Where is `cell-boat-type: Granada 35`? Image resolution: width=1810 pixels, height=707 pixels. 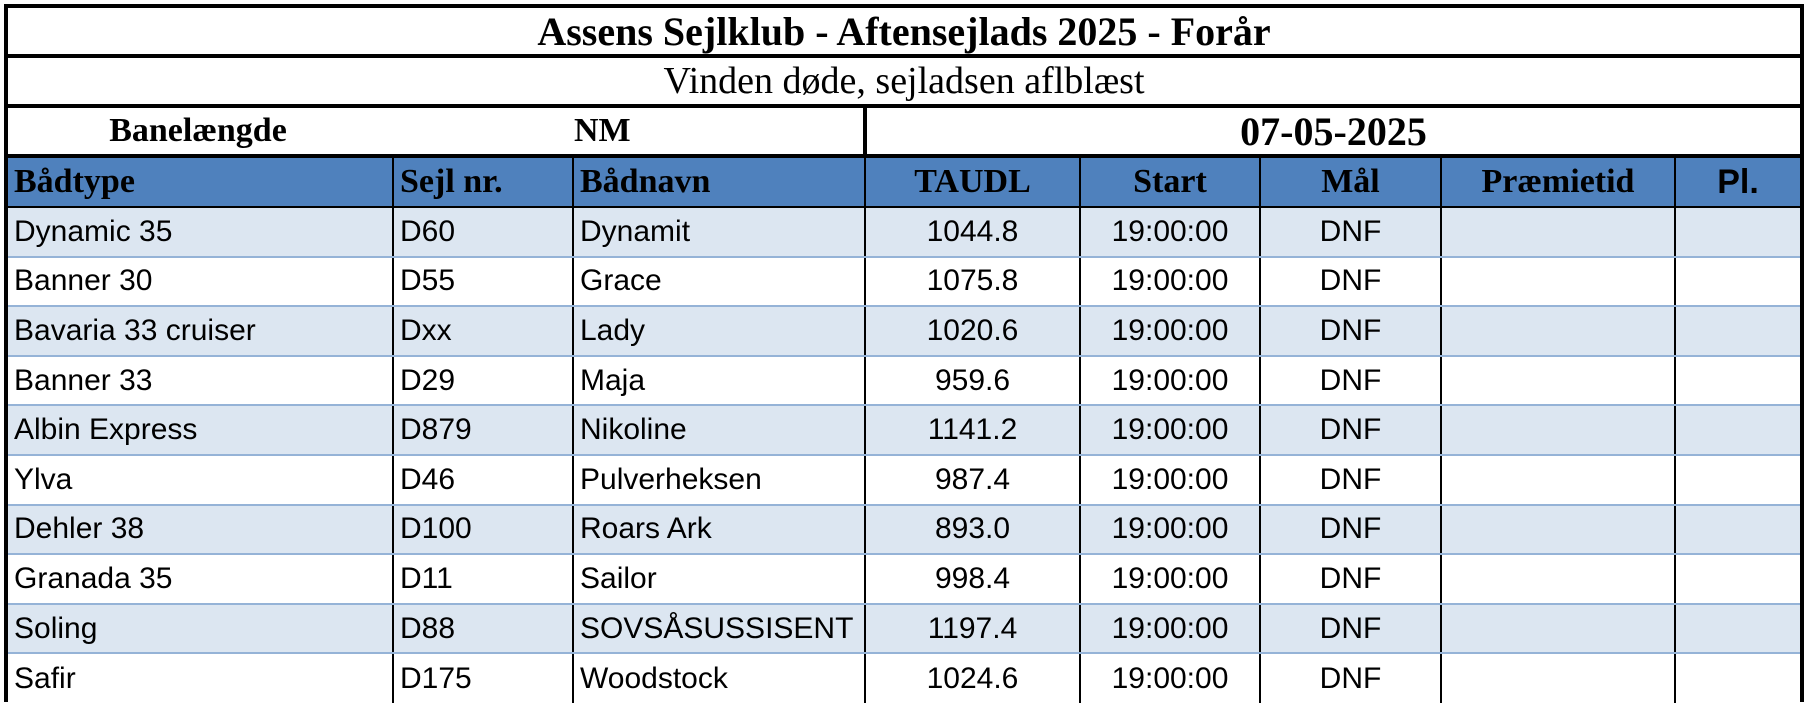
cell-boat-type: Granada 35 is located at coordinates (201, 579).